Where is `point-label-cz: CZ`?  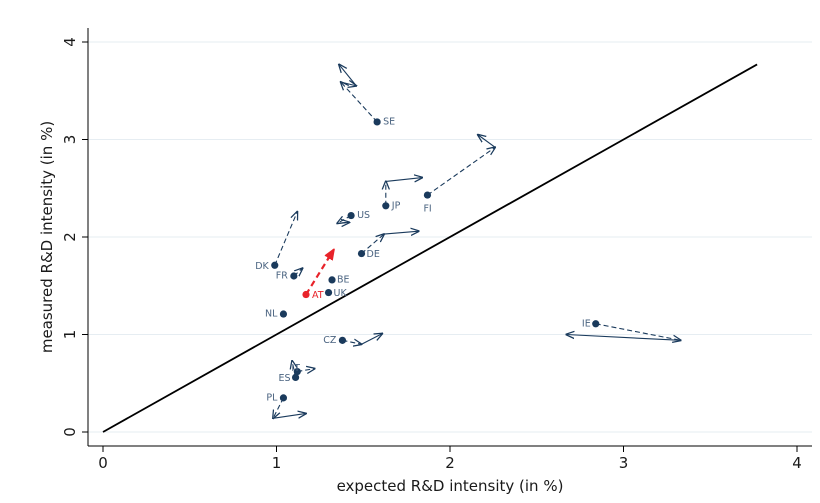
point-label-cz: CZ is located at coordinates (330, 340).